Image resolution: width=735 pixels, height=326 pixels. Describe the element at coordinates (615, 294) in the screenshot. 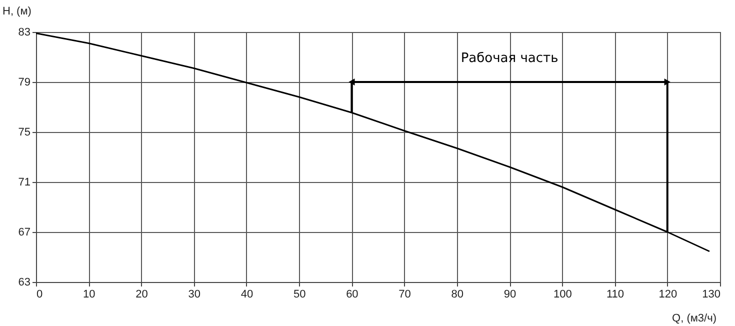

I see `x-tick-label: 110` at that location.